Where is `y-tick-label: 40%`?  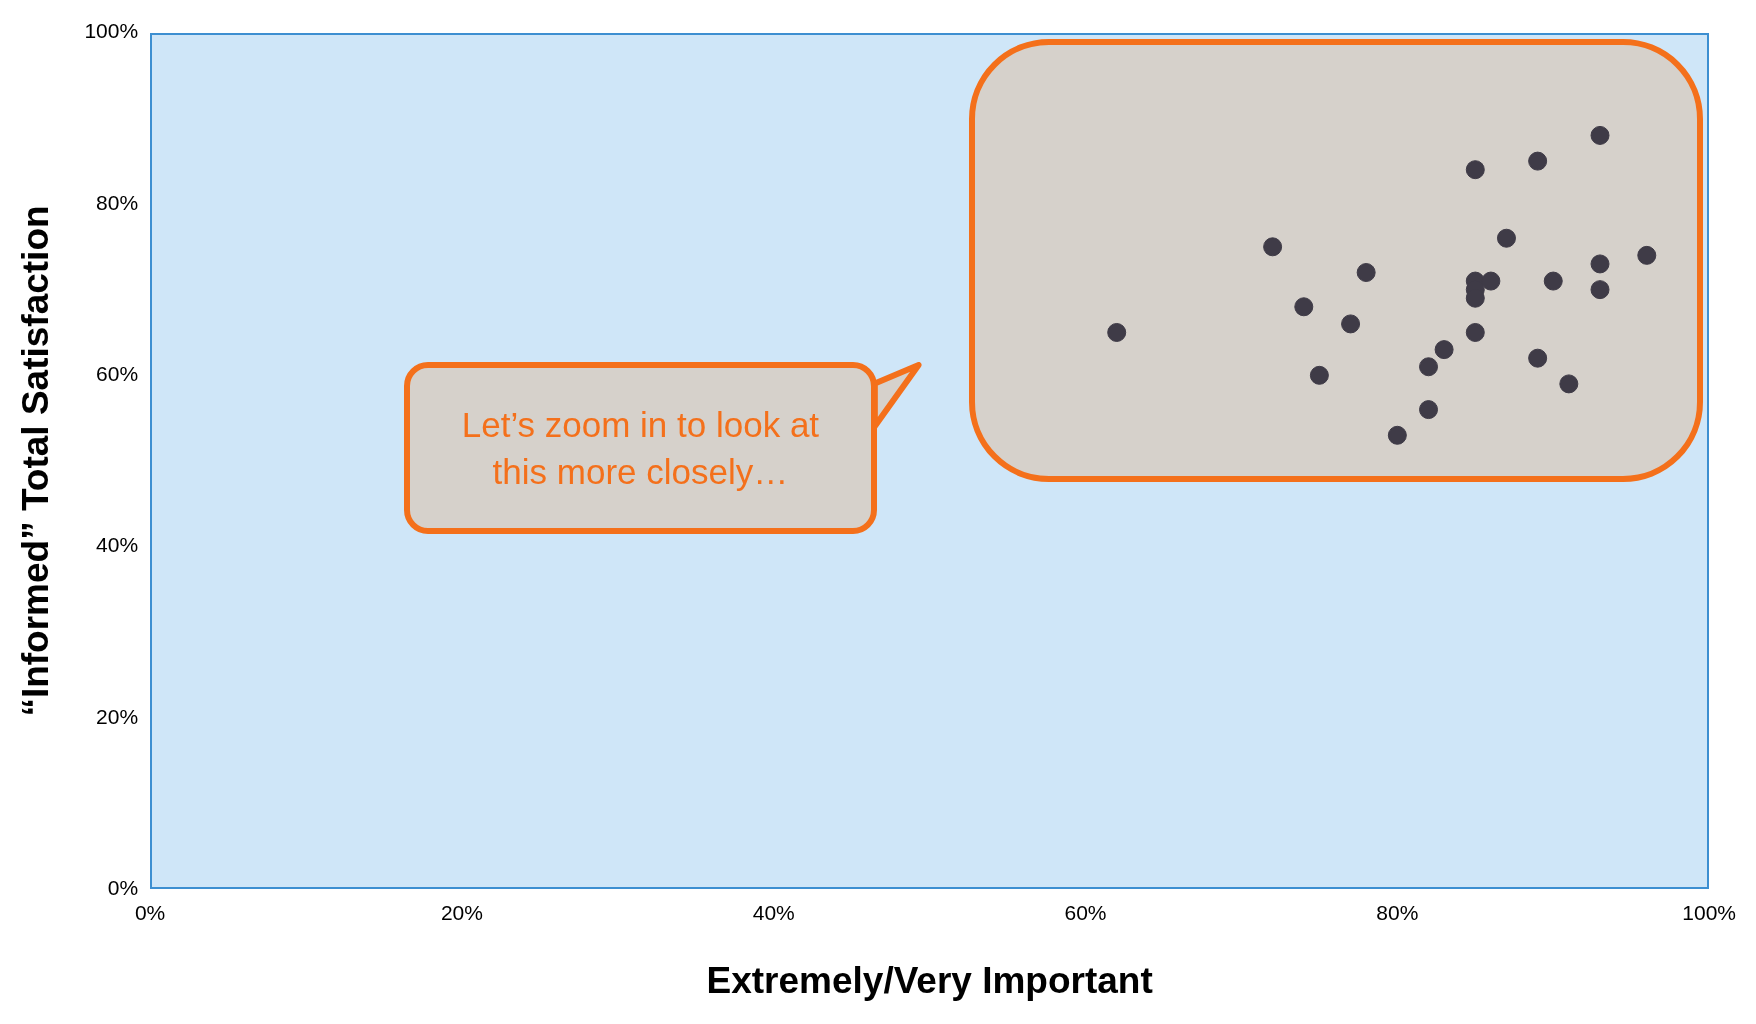
y-tick-label: 40% is located at coordinates (117, 545).